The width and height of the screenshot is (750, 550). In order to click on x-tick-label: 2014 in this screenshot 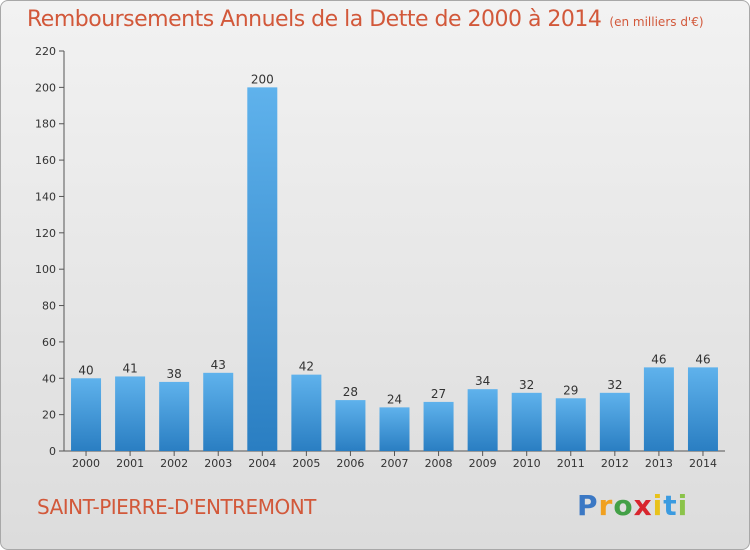, I will do `click(703, 463)`.